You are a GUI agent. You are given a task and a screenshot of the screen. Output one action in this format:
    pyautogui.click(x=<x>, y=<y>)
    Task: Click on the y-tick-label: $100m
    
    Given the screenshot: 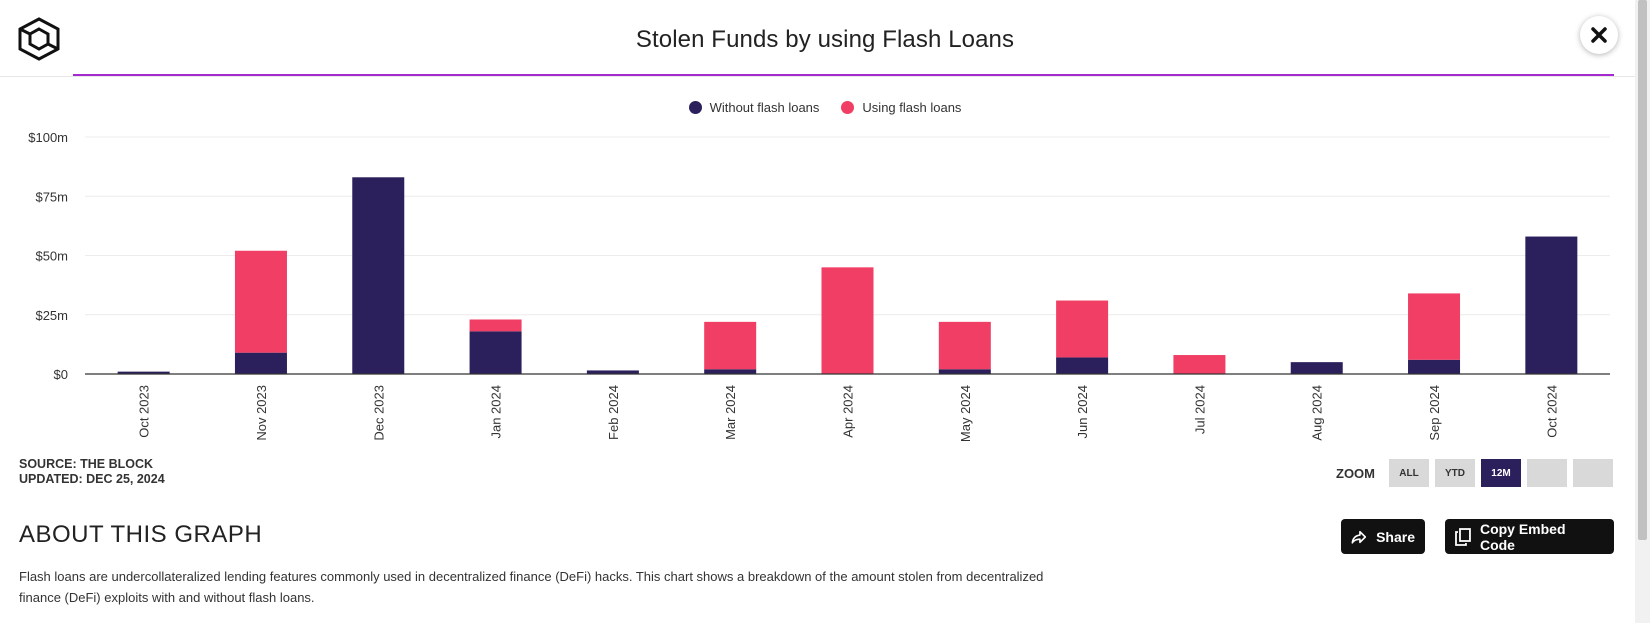 What is the action you would take?
    pyautogui.click(x=48, y=137)
    